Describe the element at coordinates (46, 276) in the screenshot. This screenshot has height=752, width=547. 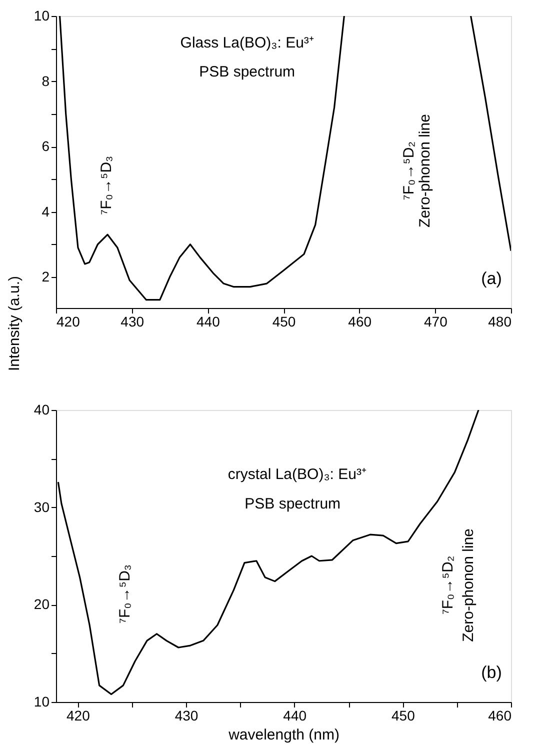
I see `y-tick-label: 2` at that location.